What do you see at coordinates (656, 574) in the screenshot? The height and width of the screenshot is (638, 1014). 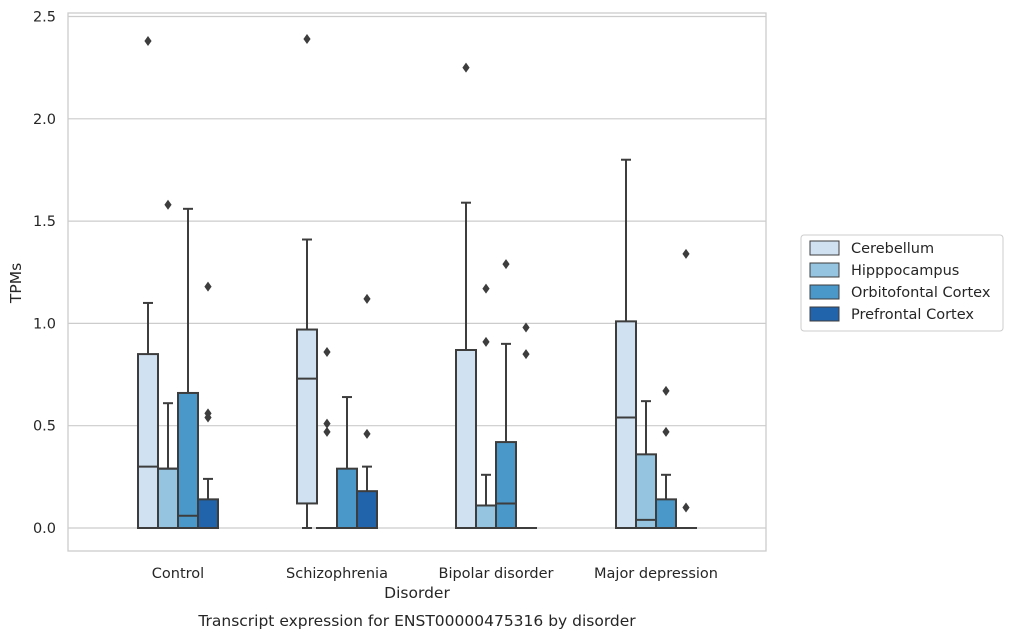 I see `x-tick-label: Major depression` at bounding box center [656, 574].